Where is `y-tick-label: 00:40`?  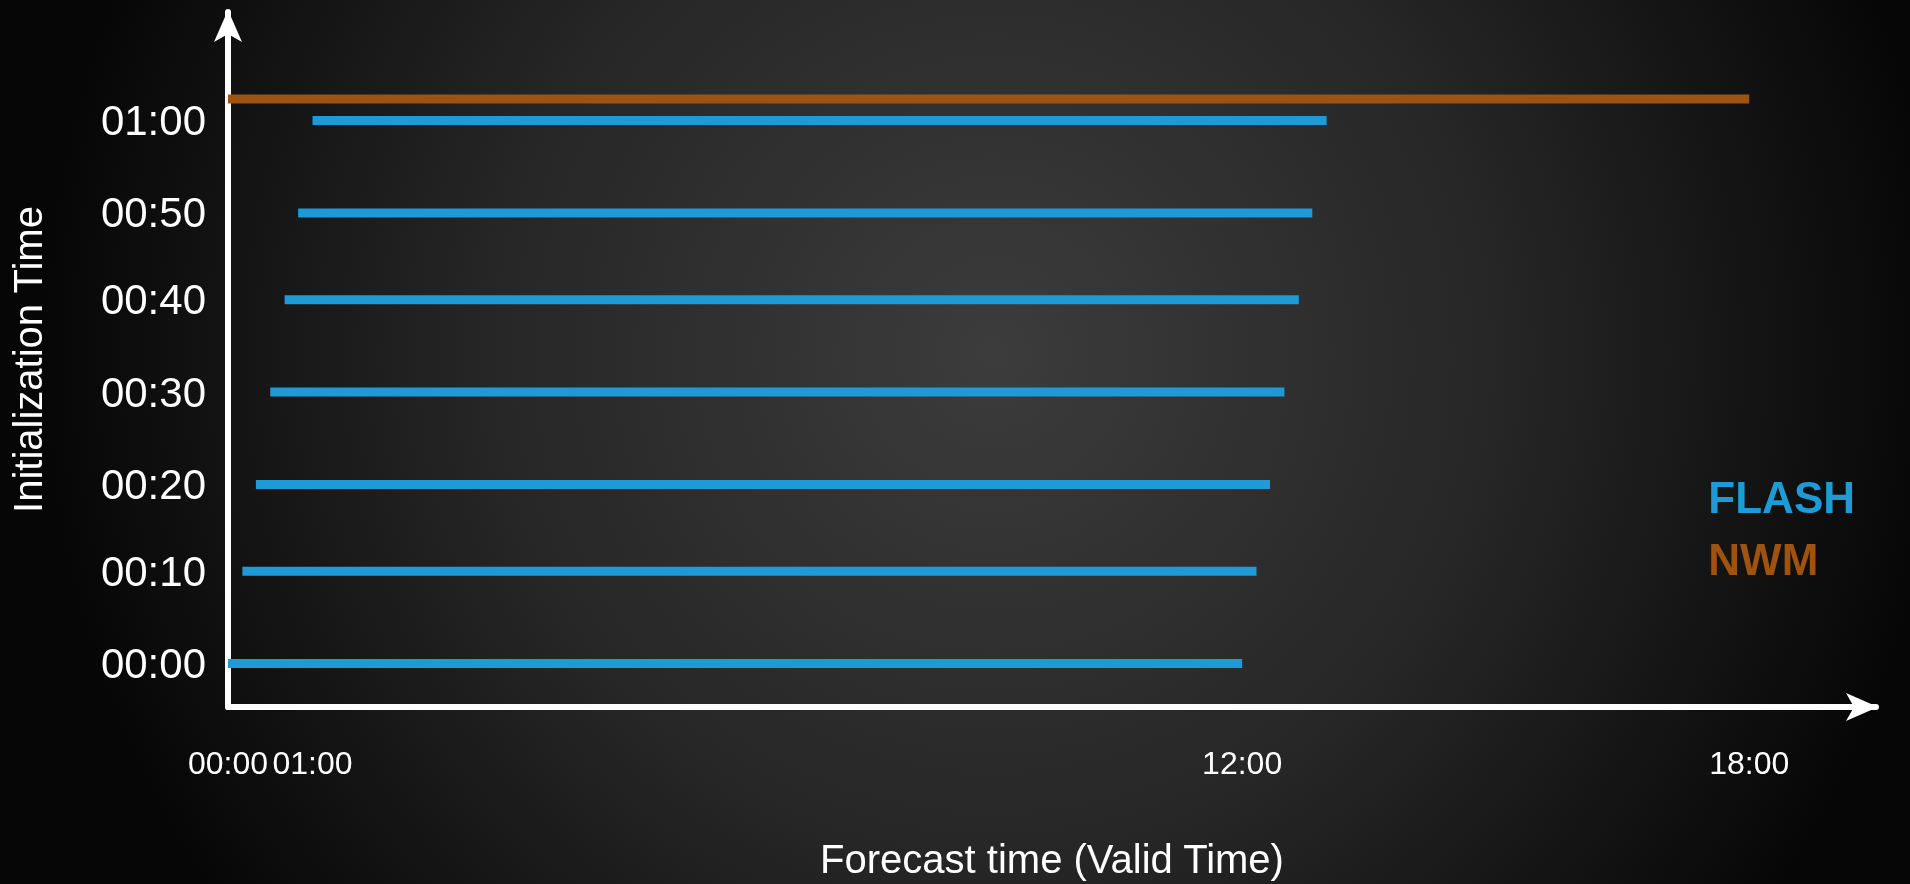 y-tick-label: 00:40 is located at coordinates (153, 300).